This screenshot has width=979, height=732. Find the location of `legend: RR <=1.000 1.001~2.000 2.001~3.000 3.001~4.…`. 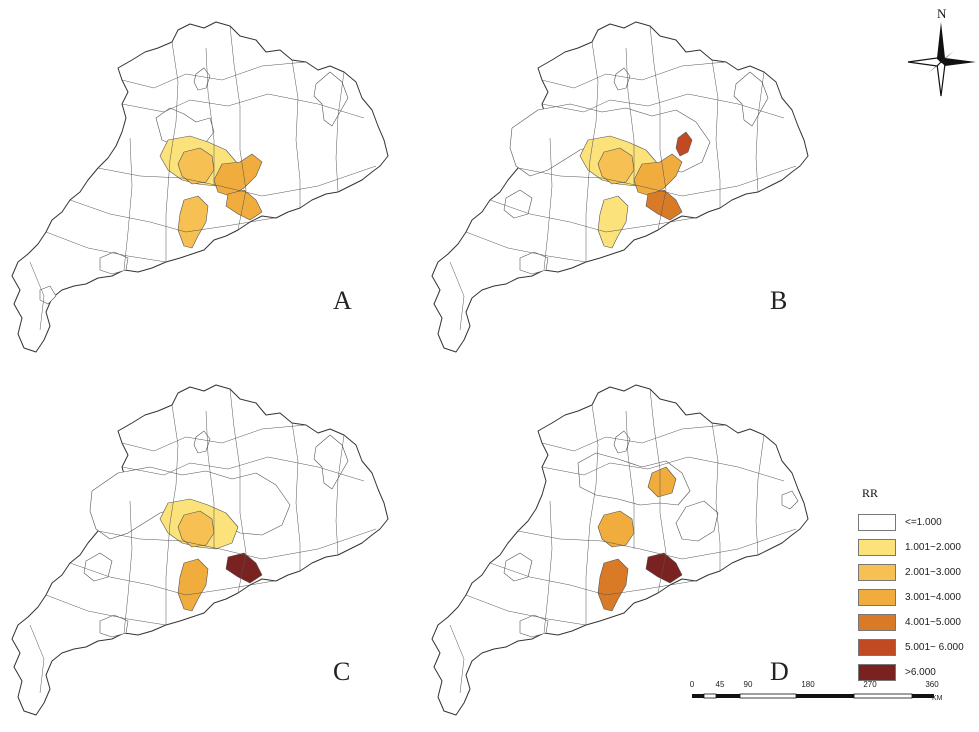

legend: RR <=1.000 1.001~2.000 2.001~3.000 3.001~4.… is located at coordinates (918, 586).